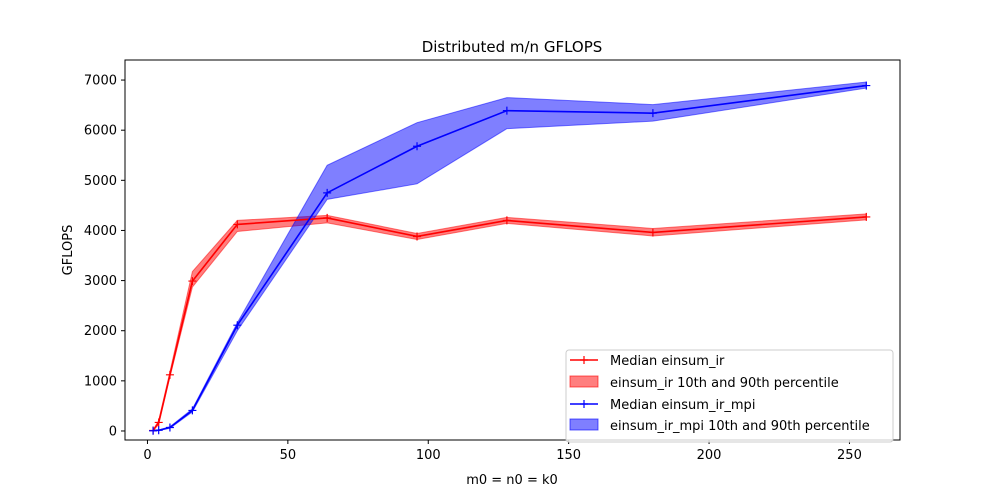 This screenshot has width=1000, height=500. I want to click on x-tick-label: 0, so click(147, 455).